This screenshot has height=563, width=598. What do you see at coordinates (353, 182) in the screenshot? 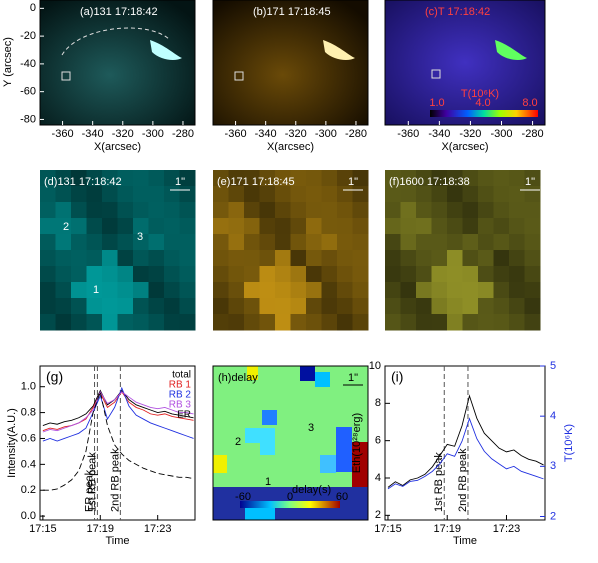
I see `scale-label: 1"` at bounding box center [353, 182].